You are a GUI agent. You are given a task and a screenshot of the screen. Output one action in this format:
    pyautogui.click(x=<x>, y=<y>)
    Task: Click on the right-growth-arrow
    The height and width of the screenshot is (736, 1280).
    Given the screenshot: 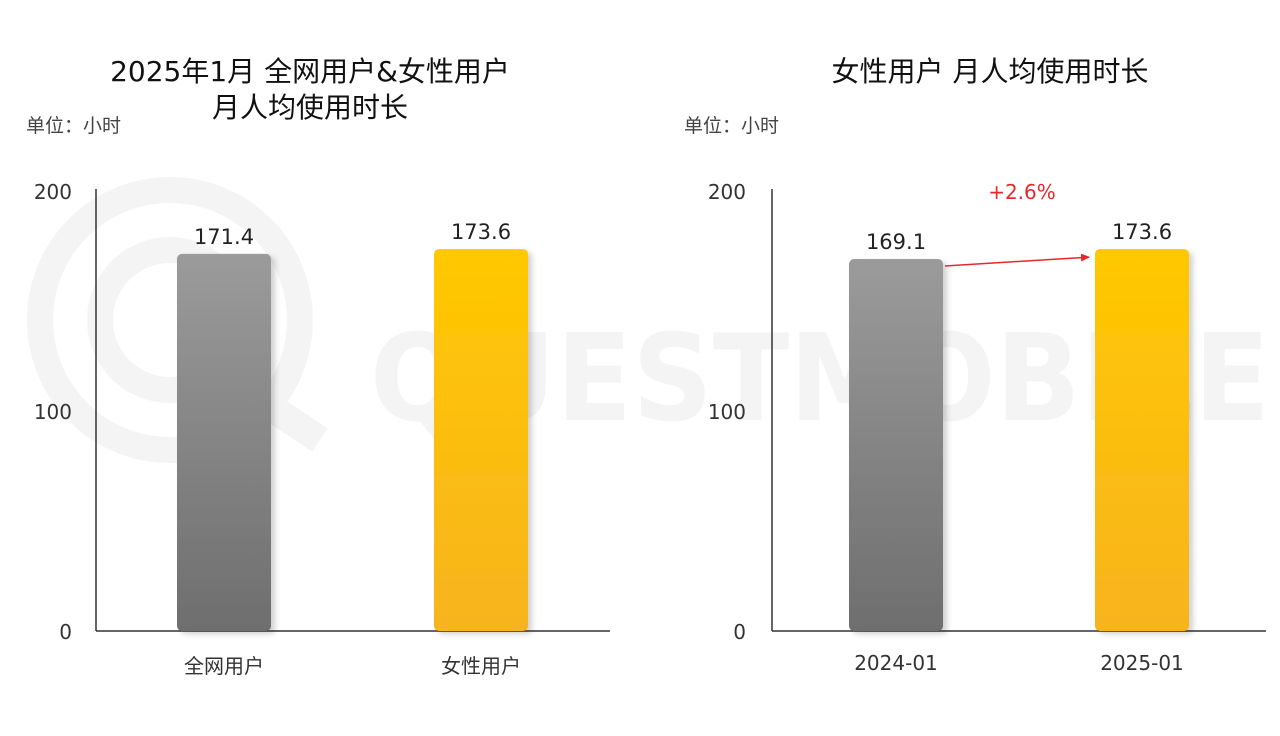 What is the action you would take?
    pyautogui.click(x=1017, y=260)
    